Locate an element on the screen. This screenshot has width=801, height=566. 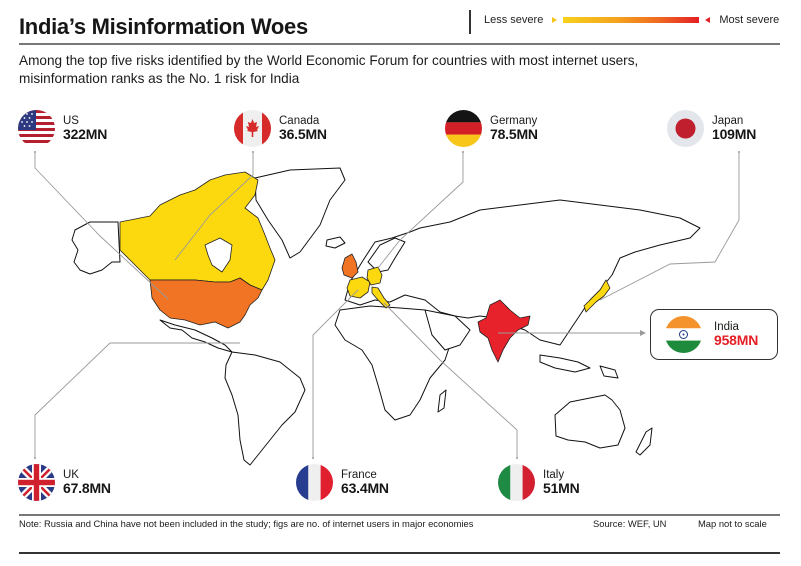
japan-value: 109MN is located at coordinates (734, 134).